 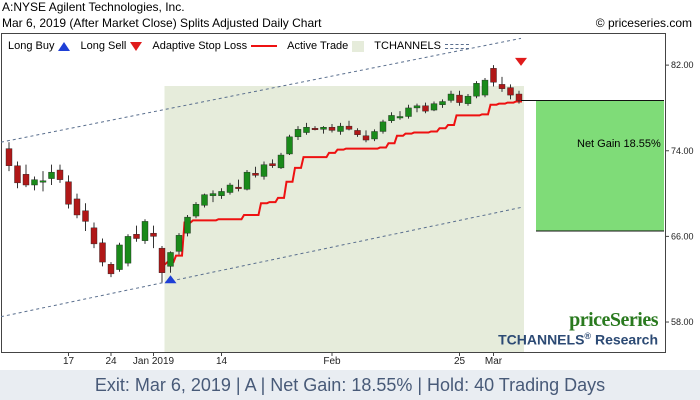 I want to click on channel-lines-icon, so click(x=456, y=46).